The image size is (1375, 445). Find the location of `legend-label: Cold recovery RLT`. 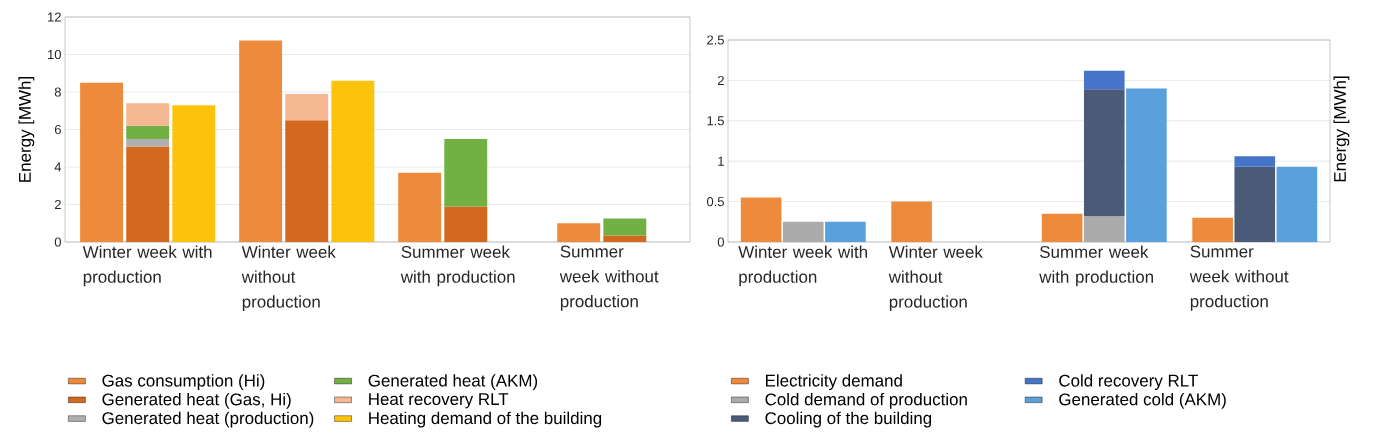

legend-label: Cold recovery RLT is located at coordinates (1128, 382).